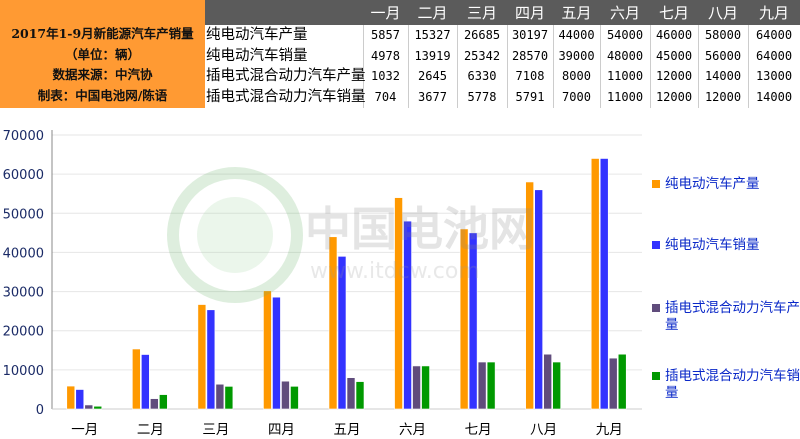 This screenshot has width=800, height=439. I want to click on table-cell: 45000, so click(674, 55).